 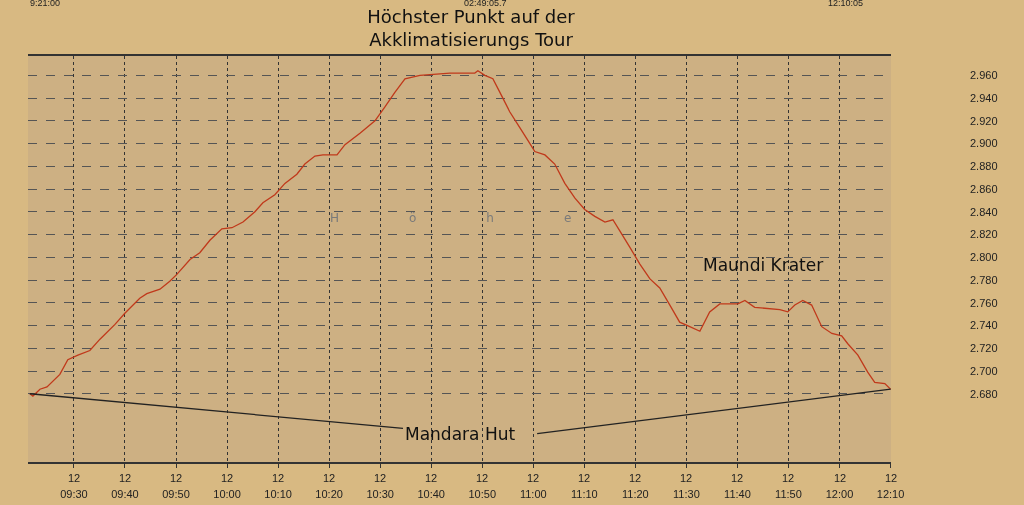 What do you see at coordinates (176, 494) in the screenshot?
I see `x-tick-label: 09:50` at bounding box center [176, 494].